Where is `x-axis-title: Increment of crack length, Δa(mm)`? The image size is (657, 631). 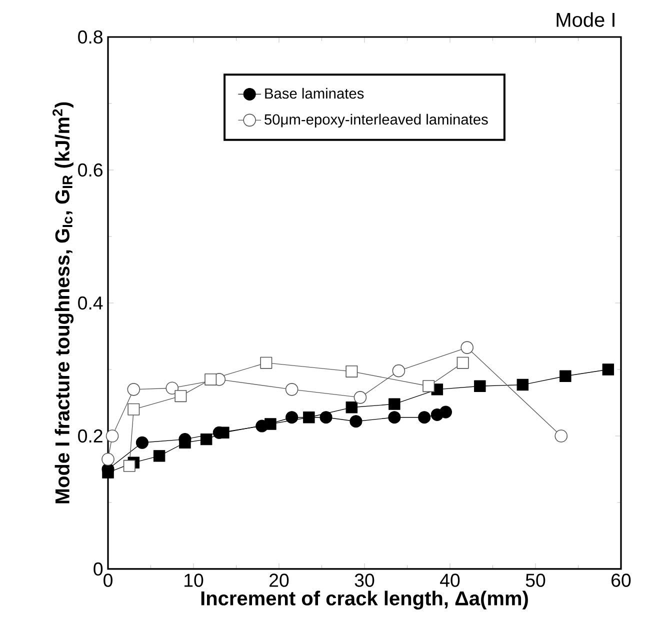 x-axis-title: Increment of crack length, Δa(mm) is located at coordinates (364, 600).